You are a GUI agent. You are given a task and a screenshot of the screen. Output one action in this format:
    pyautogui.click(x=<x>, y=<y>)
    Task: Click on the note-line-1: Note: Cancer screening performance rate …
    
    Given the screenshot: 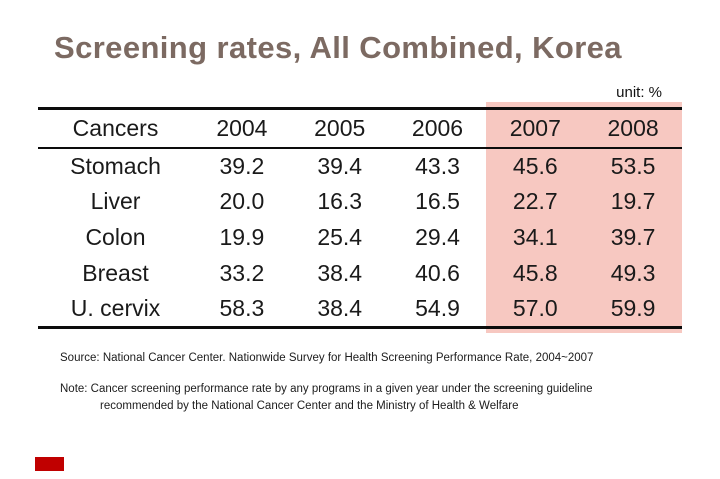 What is the action you would take?
    pyautogui.click(x=326, y=389)
    